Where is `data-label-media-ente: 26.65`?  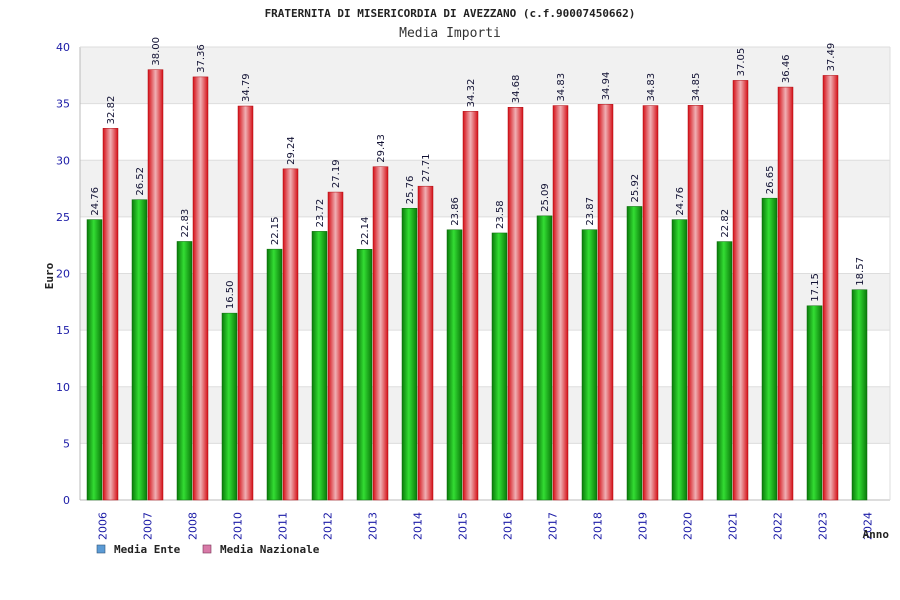
data-label-media-ente: 26.65 is located at coordinates (770, 180).